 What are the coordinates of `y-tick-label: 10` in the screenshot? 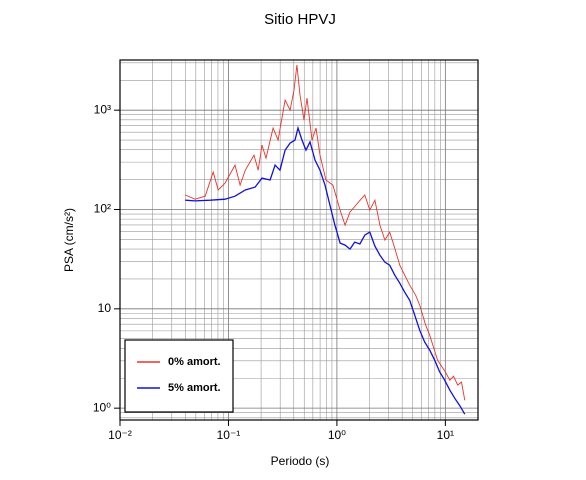 It's located at (105, 308).